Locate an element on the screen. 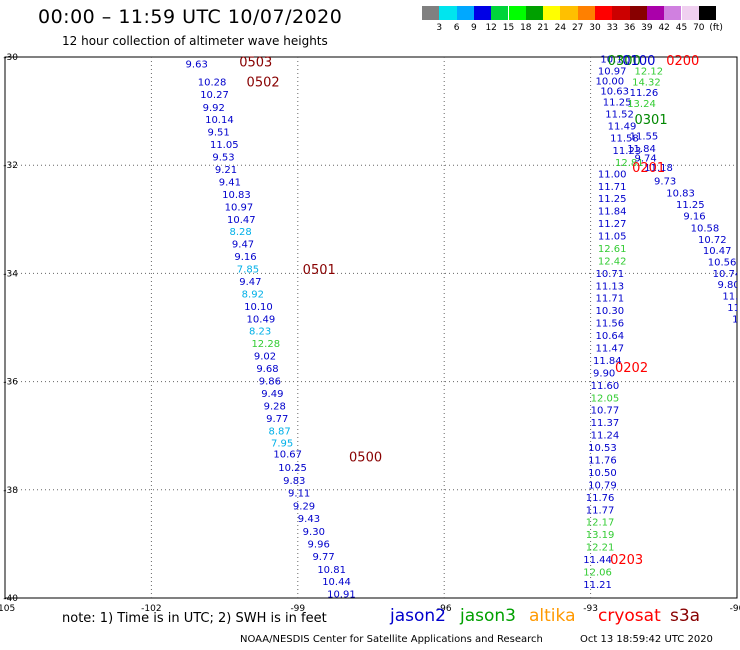 The image size is (740, 650). x-tick-label: -105 is located at coordinates (7, 609).